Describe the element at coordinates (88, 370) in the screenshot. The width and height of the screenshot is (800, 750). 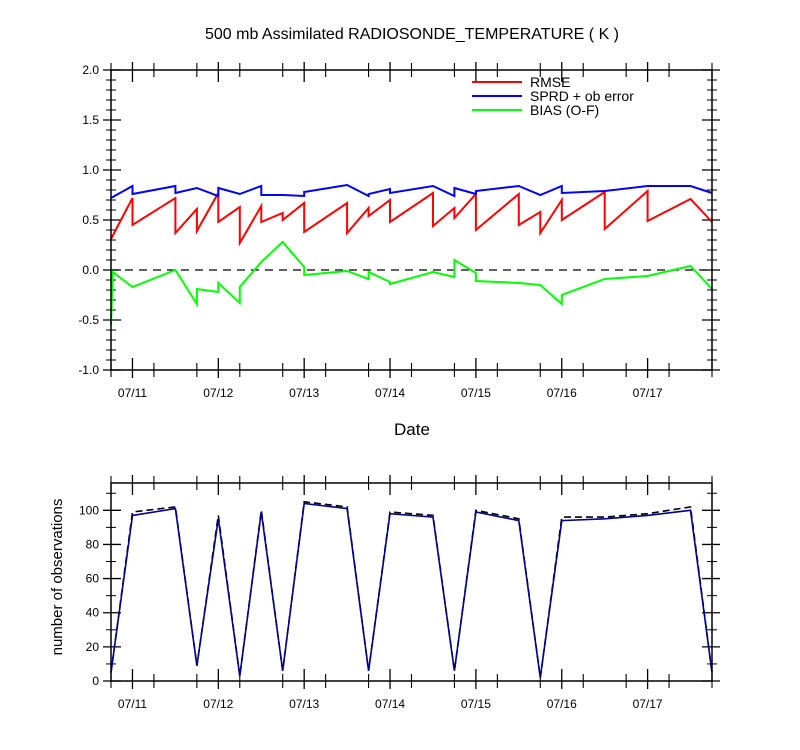
I see `y-tick-label: -1.0` at that location.